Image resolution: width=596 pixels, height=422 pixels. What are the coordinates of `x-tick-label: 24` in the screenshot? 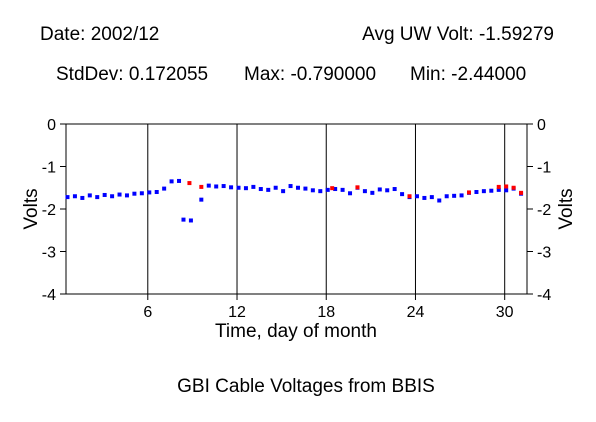 It's located at (416, 312).